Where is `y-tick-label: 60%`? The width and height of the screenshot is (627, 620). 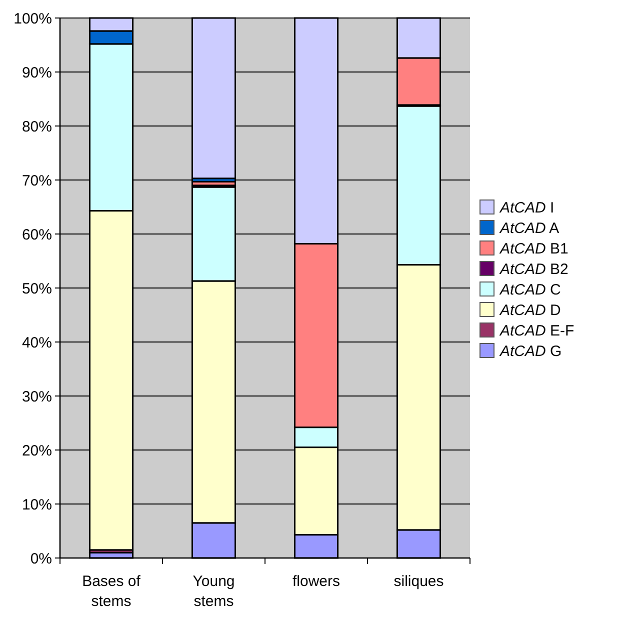 y-tick-label: 60% is located at coordinates (37, 235).